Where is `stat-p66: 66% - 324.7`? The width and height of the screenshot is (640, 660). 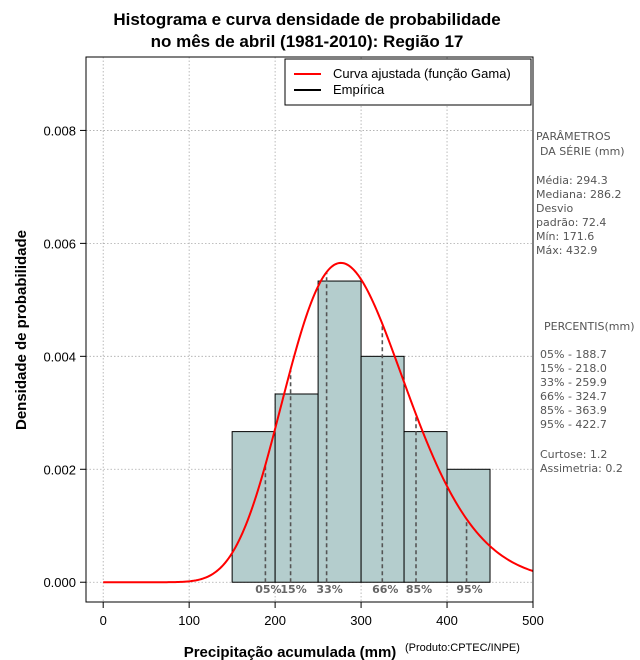
stat-p66: 66% - 324.7 is located at coordinates (573, 396).